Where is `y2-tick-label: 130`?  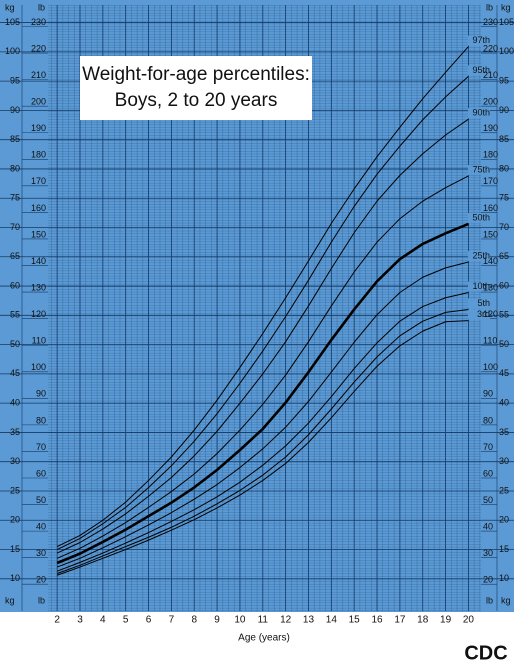
y2-tick-label: 130 is located at coordinates (38, 287).